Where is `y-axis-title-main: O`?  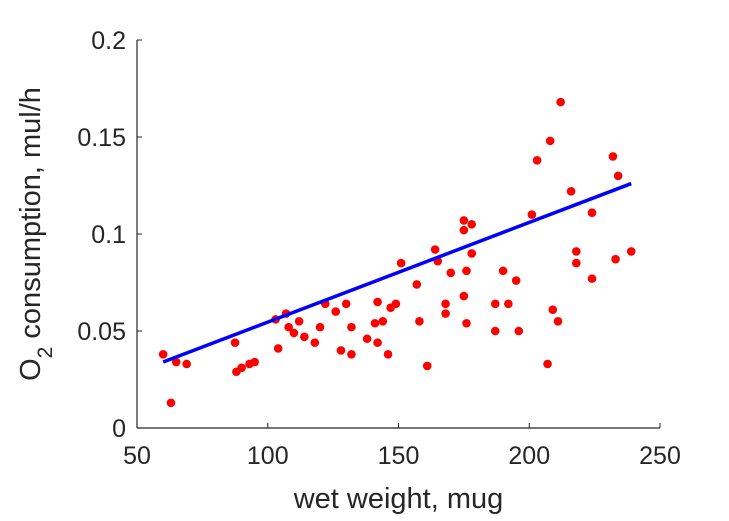 y-axis-title-main: O is located at coordinates (31, 369).